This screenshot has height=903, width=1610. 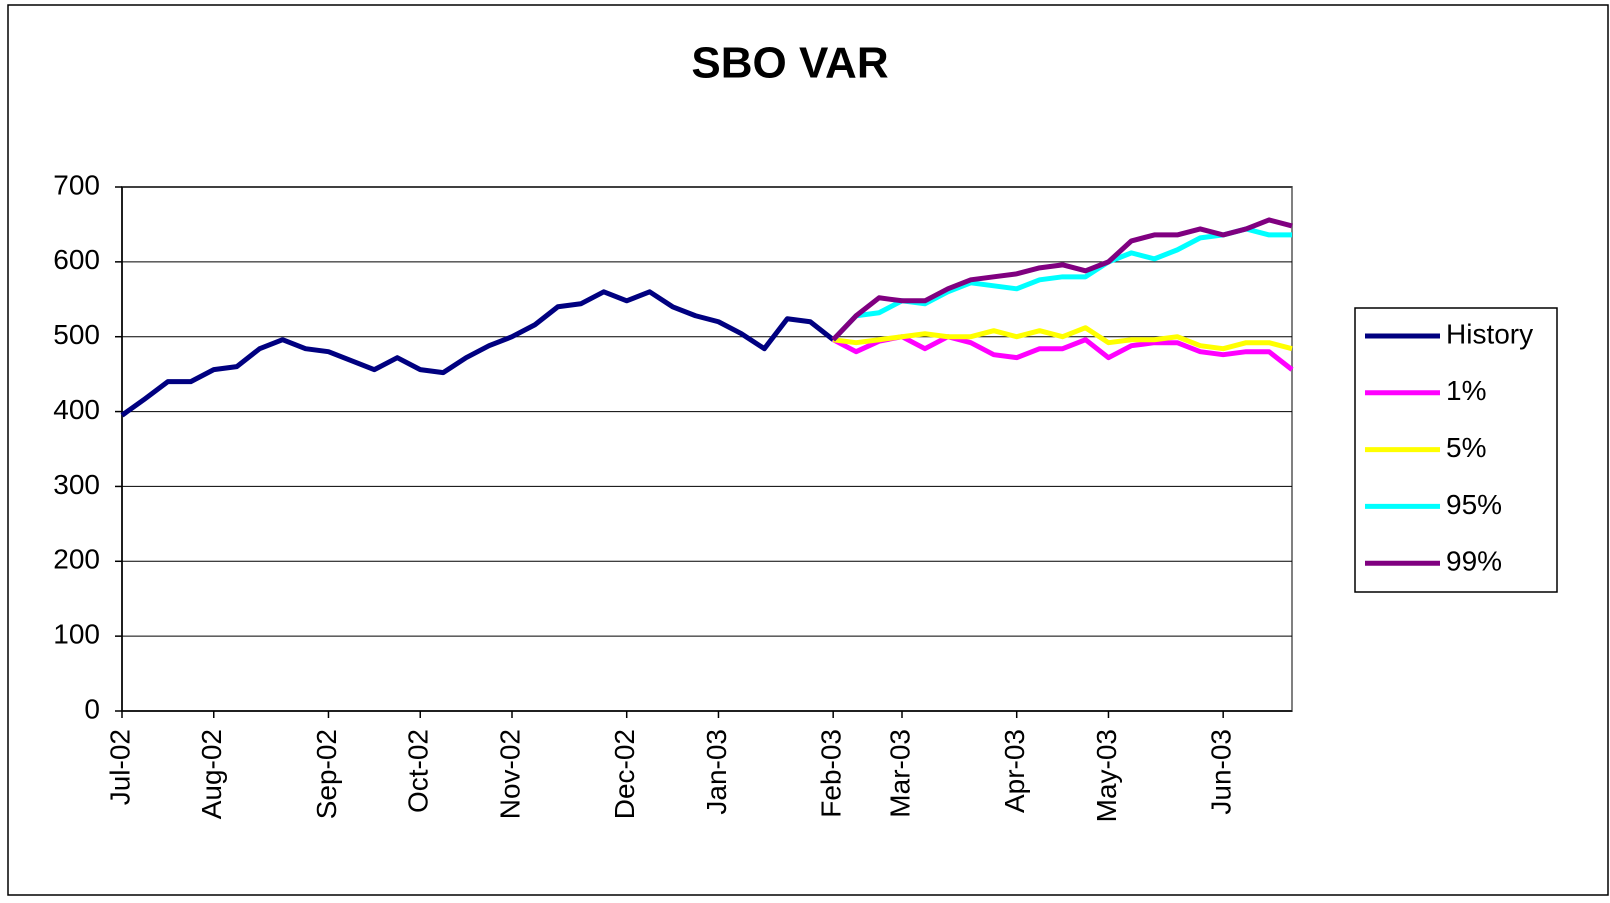 I want to click on y-tick-label: 200, so click(x=76, y=559).